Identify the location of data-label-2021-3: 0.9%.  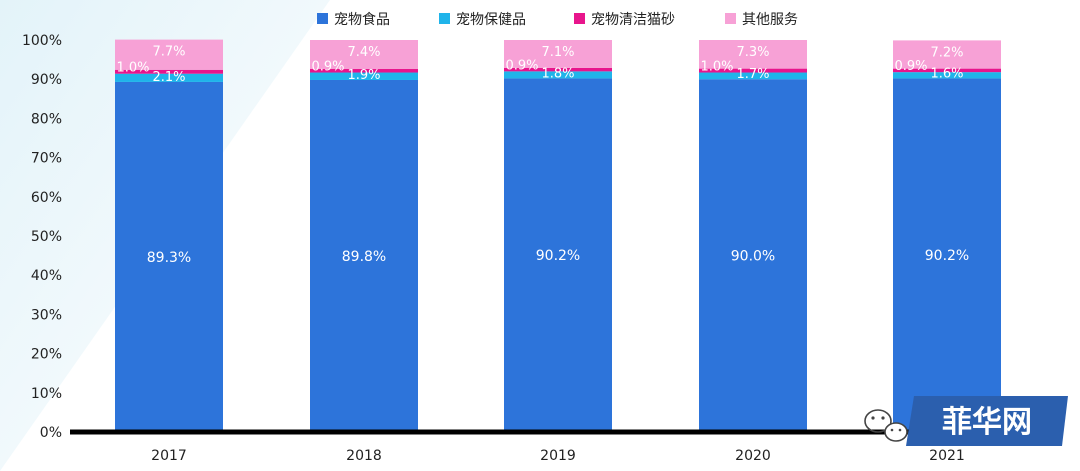
(910, 66).